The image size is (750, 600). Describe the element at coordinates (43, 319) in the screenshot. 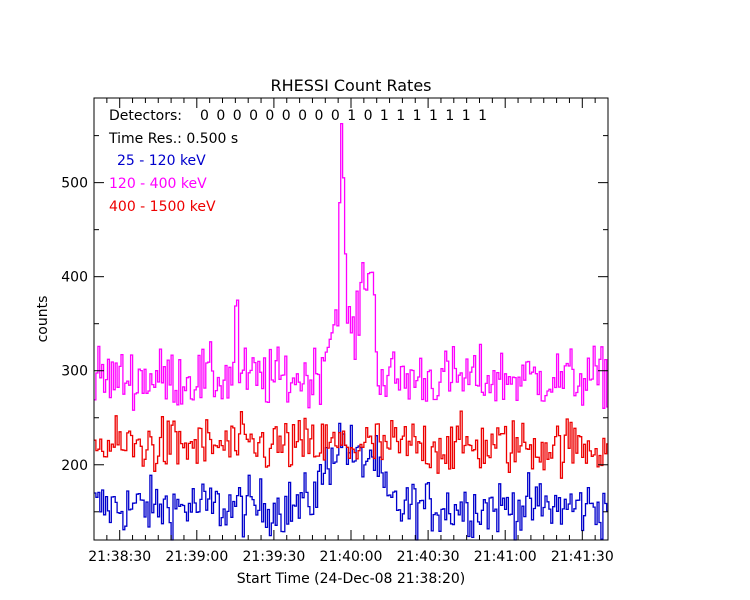

I see `y-axis-label: counts` at that location.